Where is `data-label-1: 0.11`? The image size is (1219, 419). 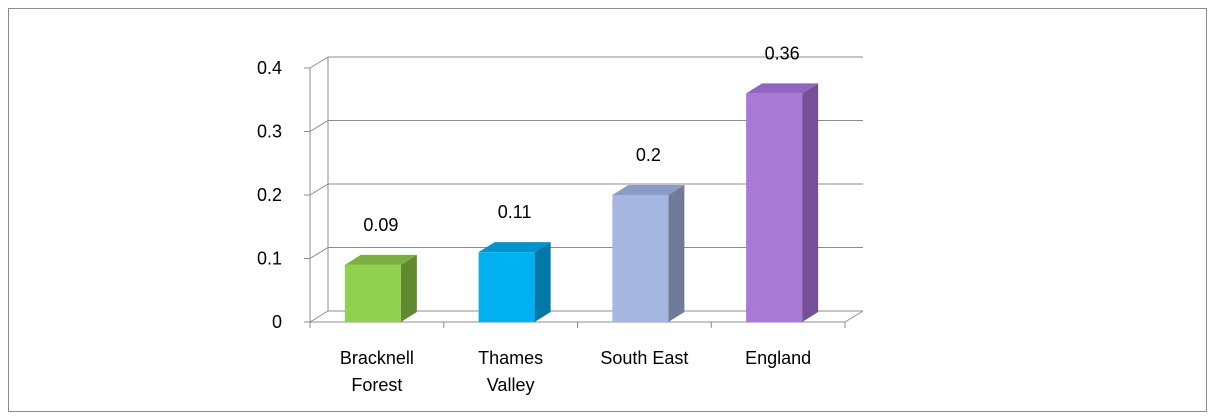
data-label-1: 0.11 is located at coordinates (515, 212).